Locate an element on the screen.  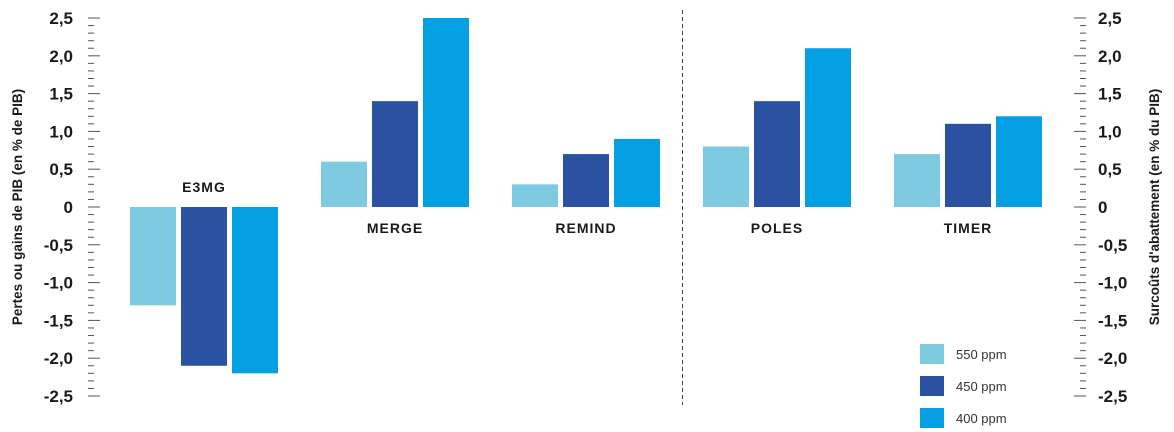
right-tick-label: 1,0 is located at coordinates (1110, 131).